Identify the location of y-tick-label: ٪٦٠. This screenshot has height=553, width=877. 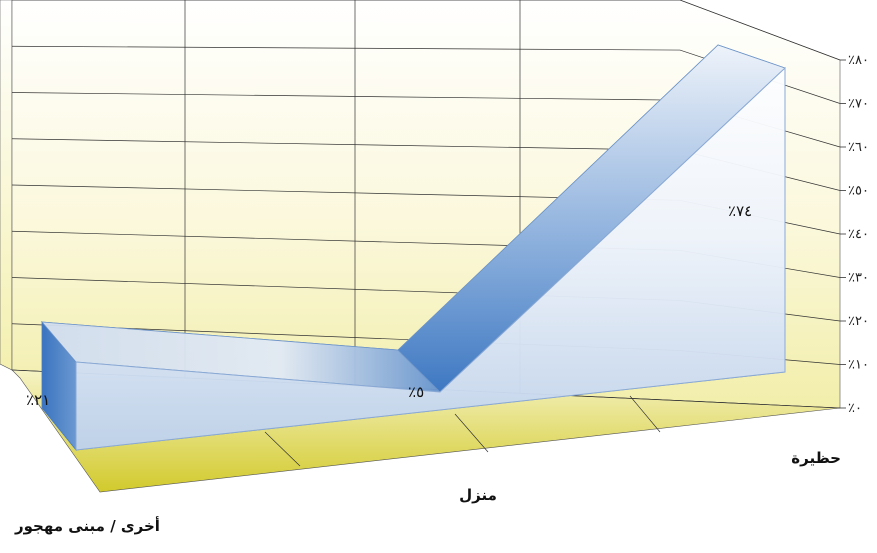
(858, 147).